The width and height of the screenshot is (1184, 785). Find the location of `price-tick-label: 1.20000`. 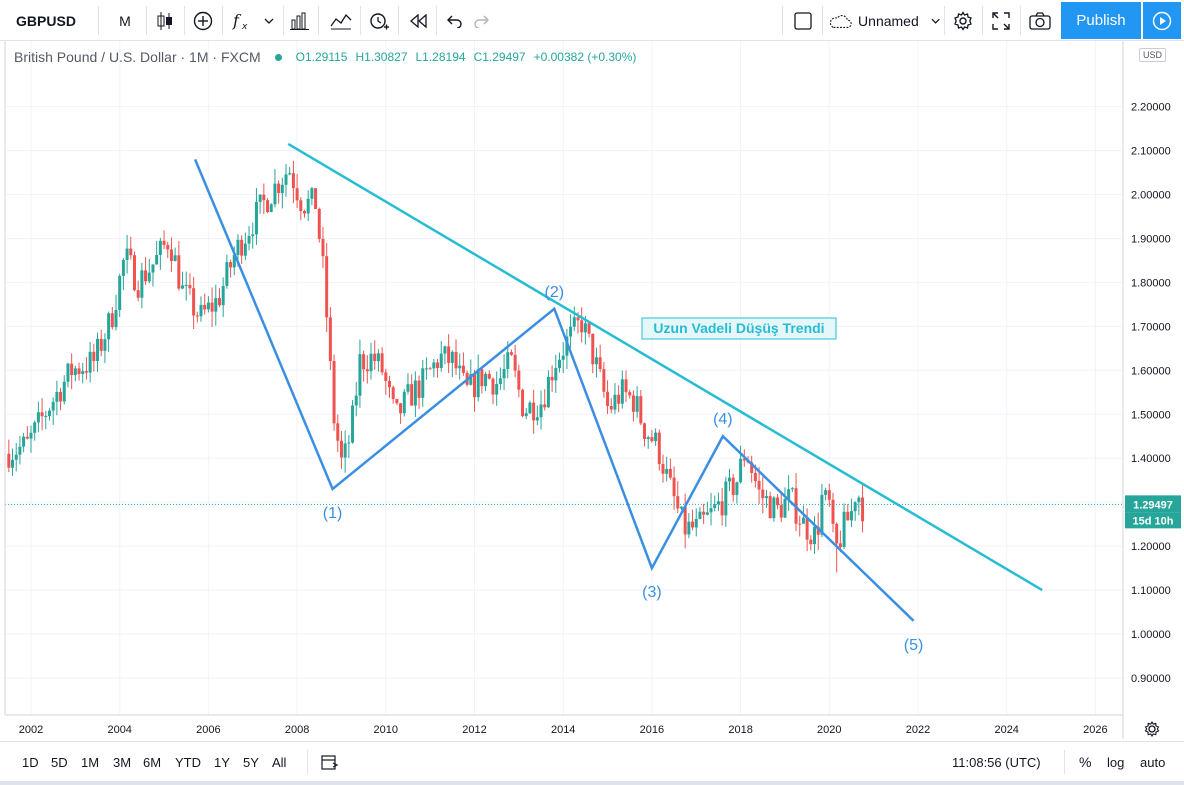

price-tick-label: 1.20000 is located at coordinates (1151, 547).